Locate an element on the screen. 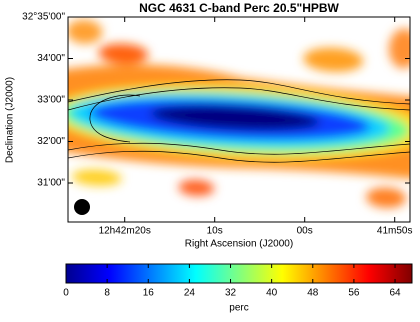  y-tick-label: 31'00" is located at coordinates (51, 183).